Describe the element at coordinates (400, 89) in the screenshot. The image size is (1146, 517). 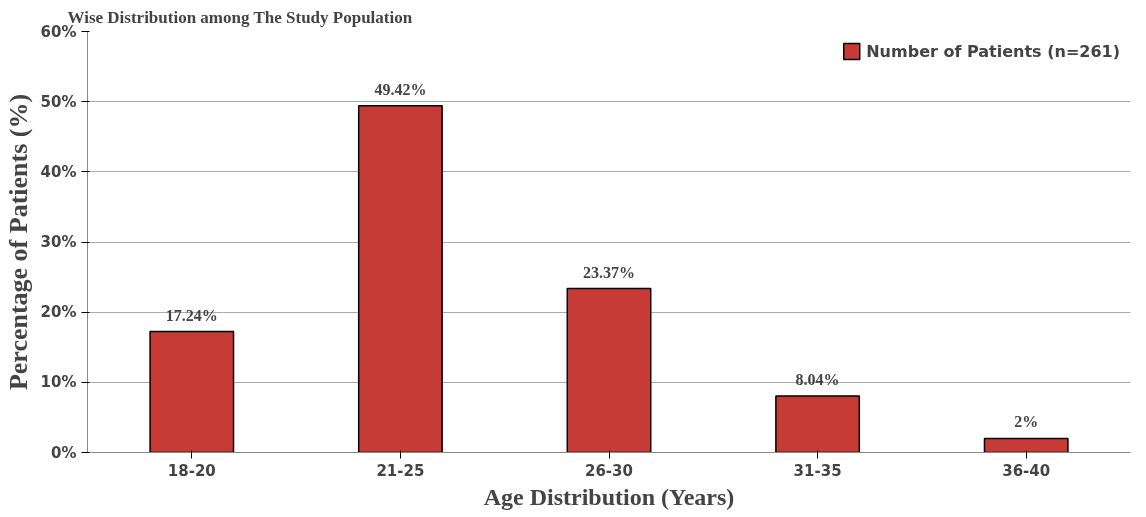
I see `data-label: 49.42%` at that location.